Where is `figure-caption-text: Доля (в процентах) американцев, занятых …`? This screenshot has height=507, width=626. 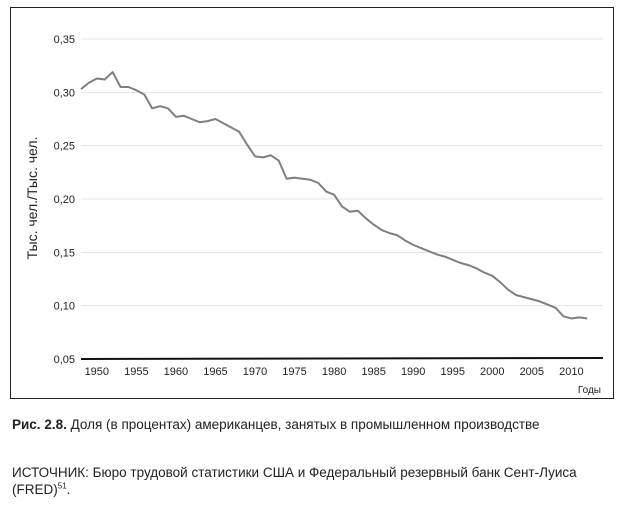 figure-caption-text: Доля (в процентах) американцев, занятых … is located at coordinates (305, 424).